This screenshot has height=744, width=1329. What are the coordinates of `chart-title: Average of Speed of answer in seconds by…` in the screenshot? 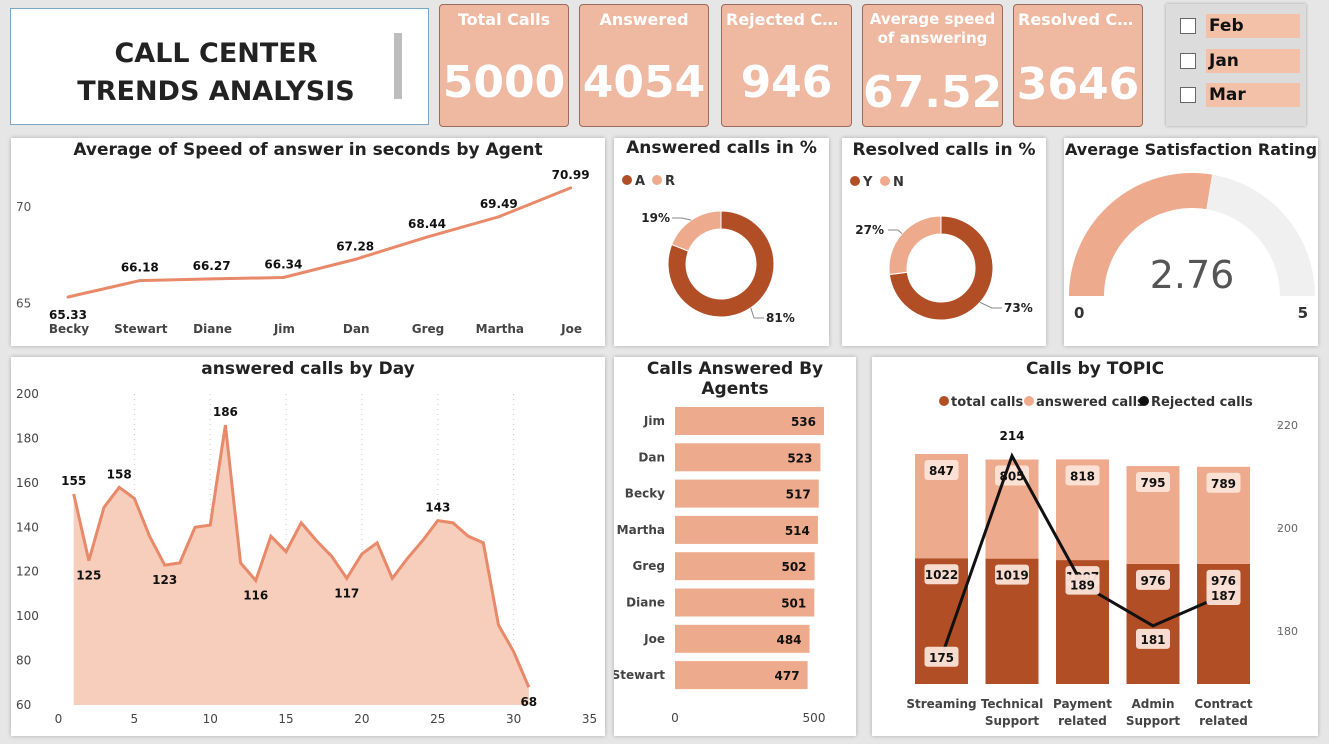 It's located at (308, 150).